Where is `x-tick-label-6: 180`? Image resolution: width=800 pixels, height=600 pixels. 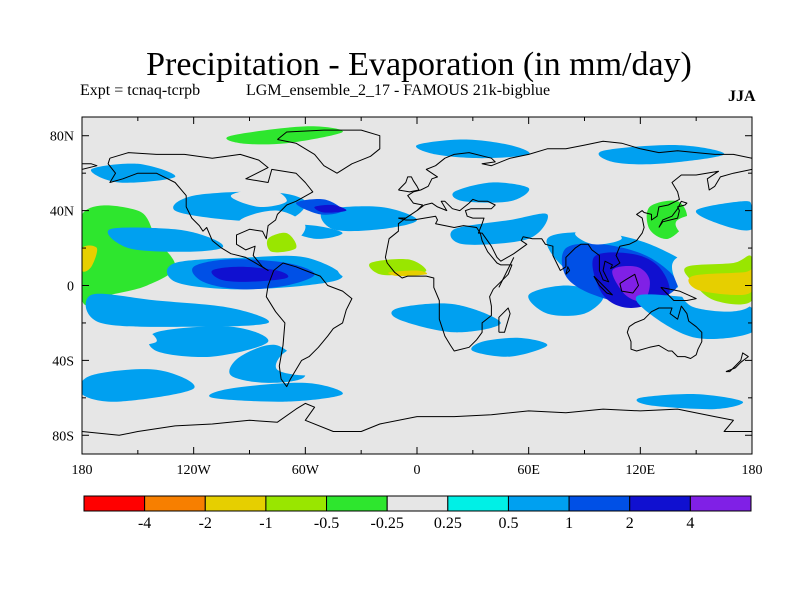
x-tick-label-6: 180 is located at coordinates (752, 470).